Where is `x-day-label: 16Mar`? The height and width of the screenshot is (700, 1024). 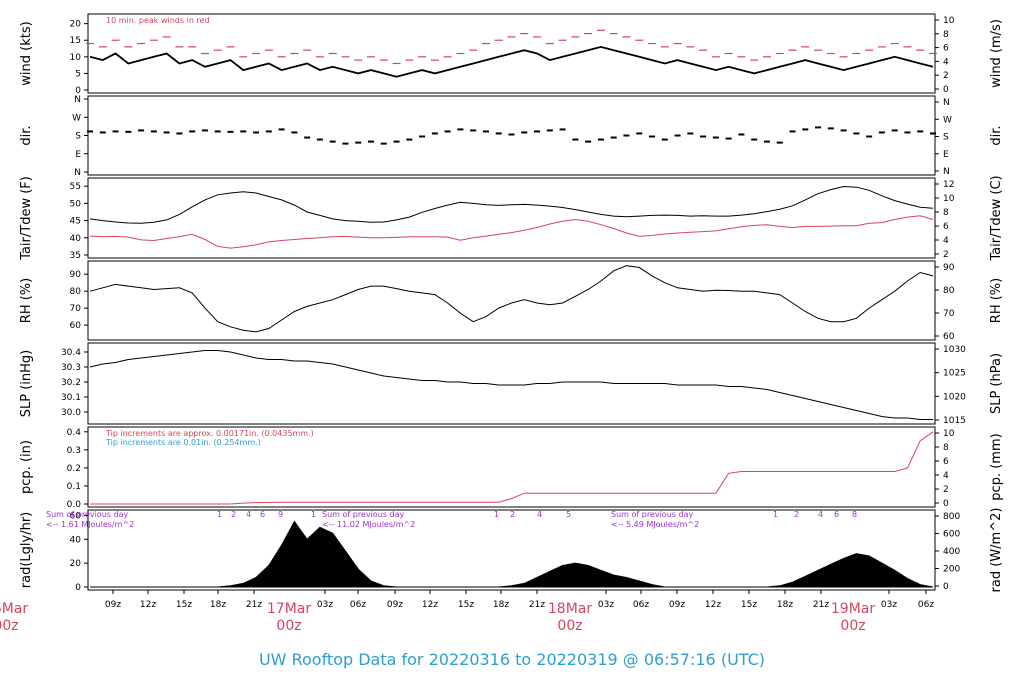 x-day-label: 16Mar is located at coordinates (14, 609).